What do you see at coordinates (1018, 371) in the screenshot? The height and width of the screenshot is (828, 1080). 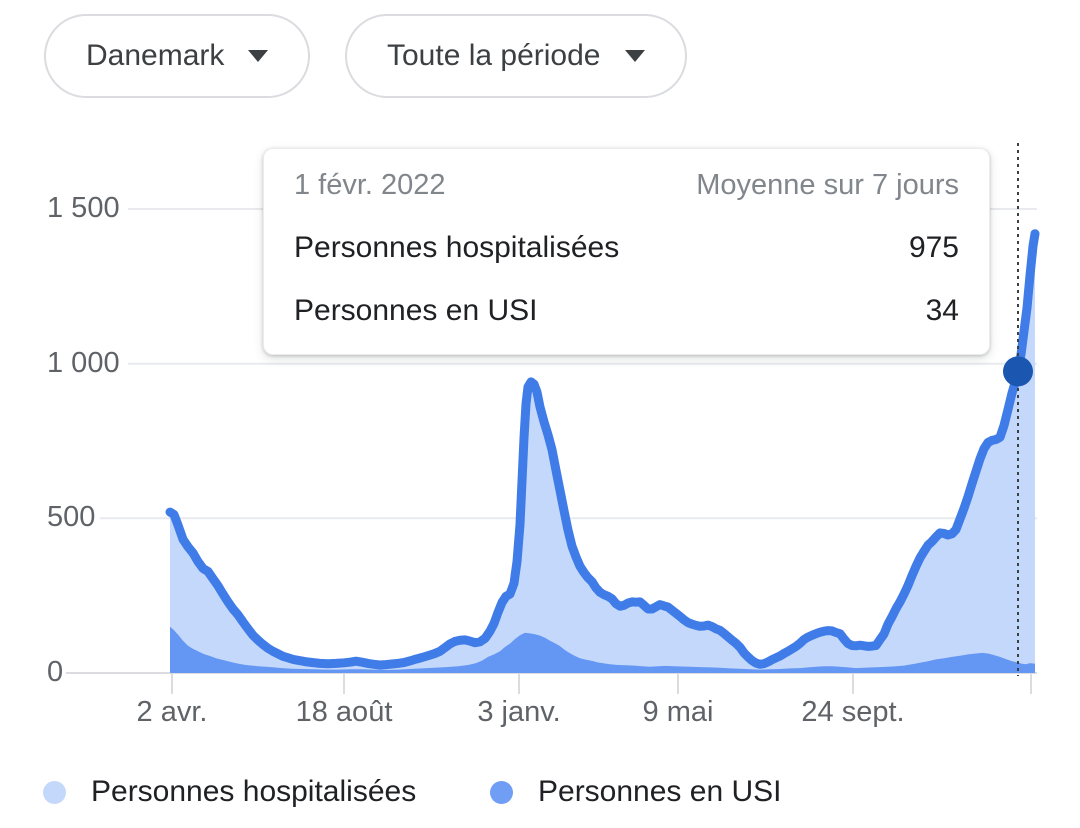 I see `highlighted-point` at bounding box center [1018, 371].